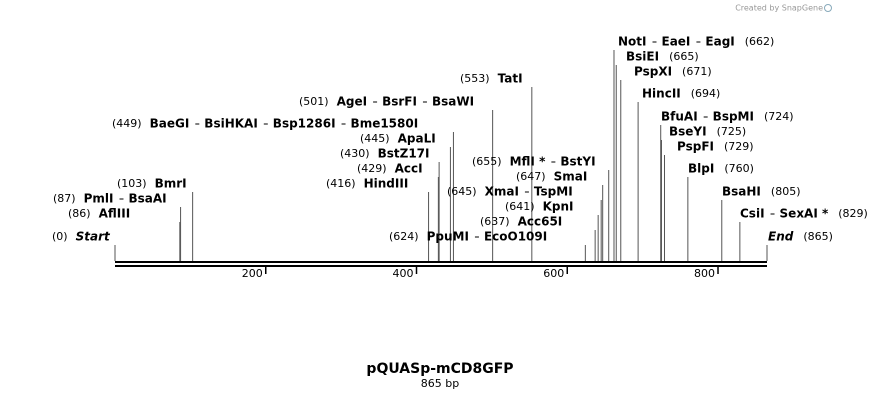 The height and width of the screenshot is (400, 884). What do you see at coordinates (404, 154) in the screenshot?
I see `enzyme-name: BstZ17I` at bounding box center [404, 154].